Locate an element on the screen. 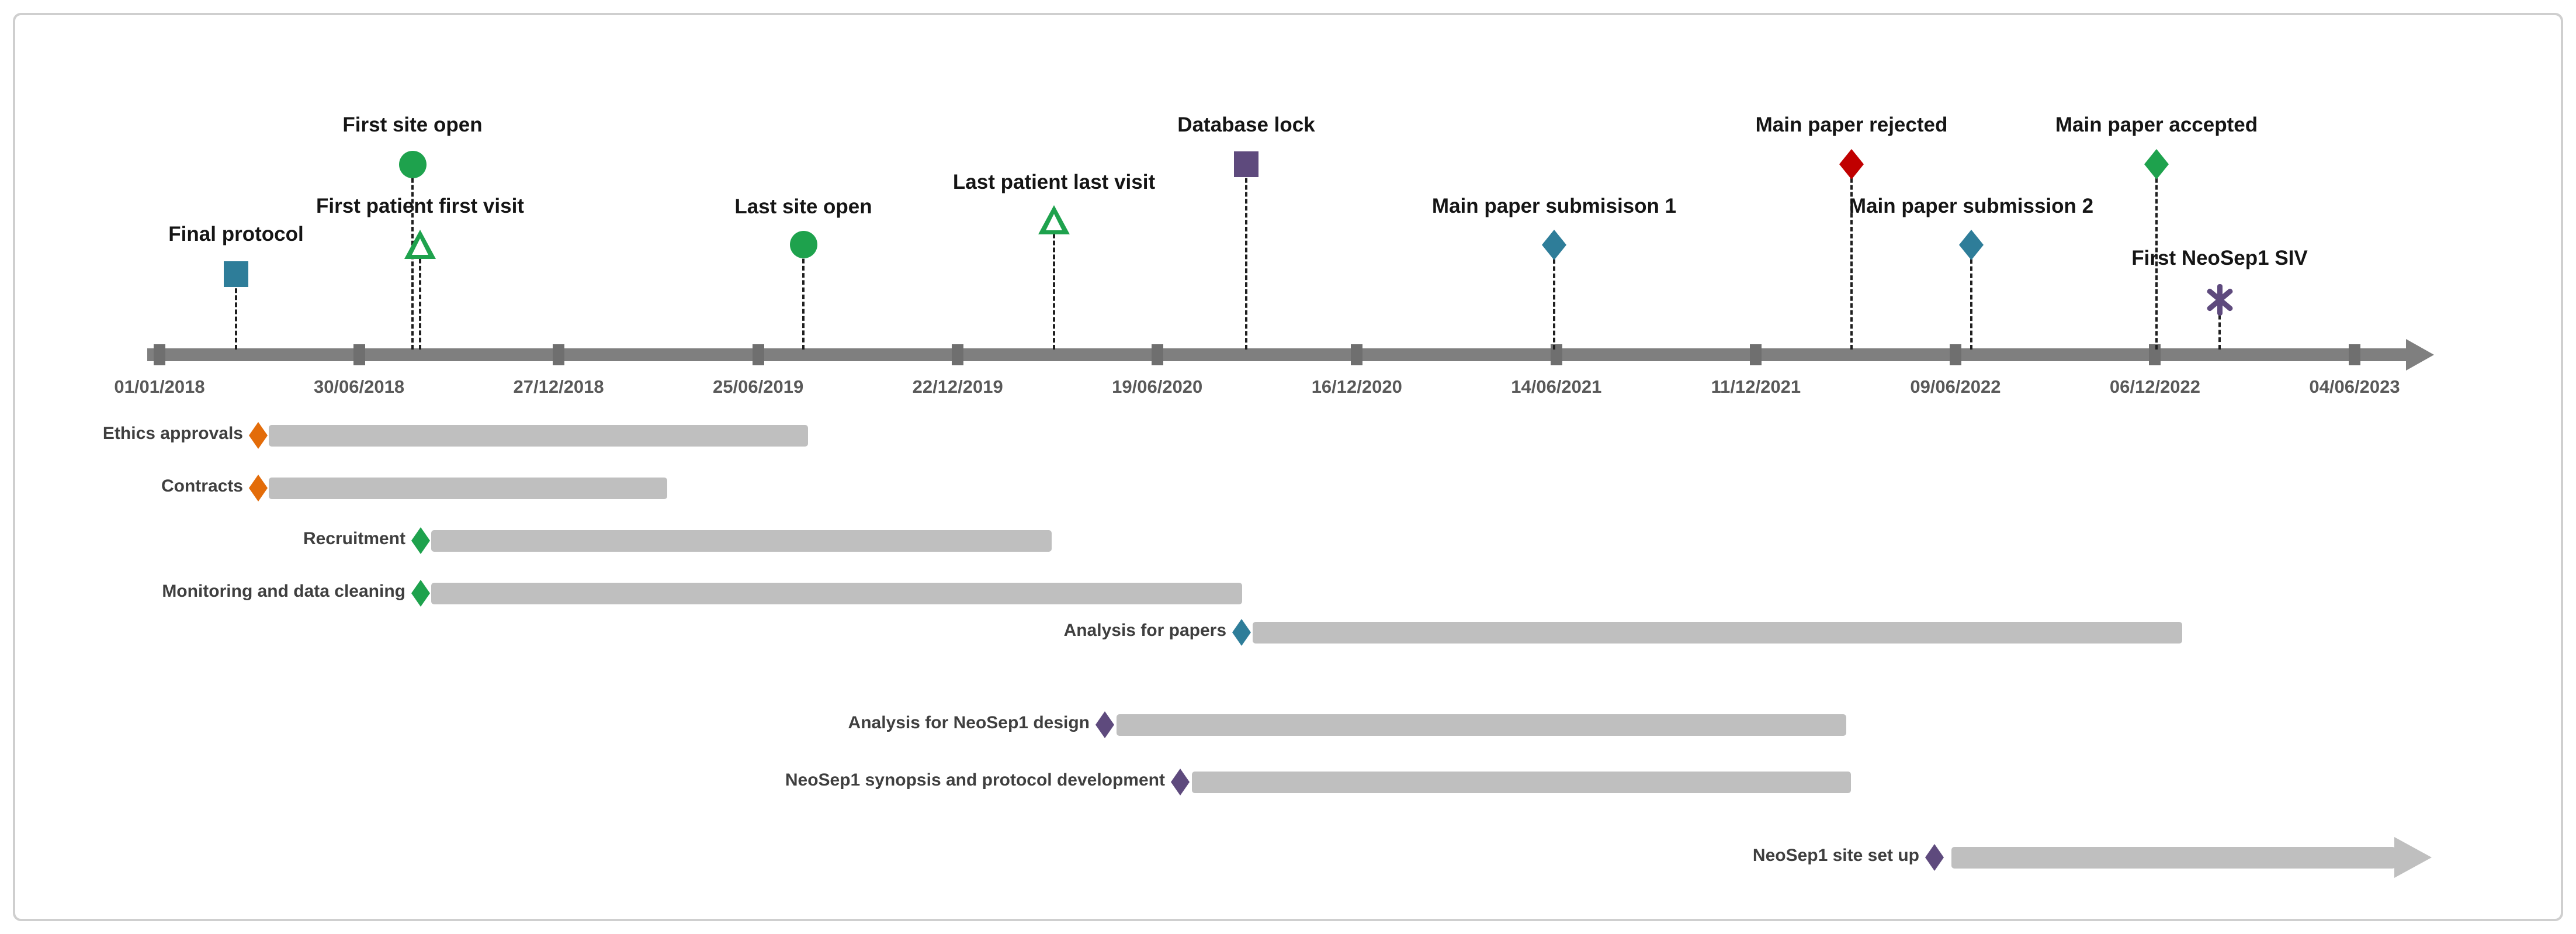 This screenshot has height=934, width=2576. axis-tick-label: 27/12/2018 is located at coordinates (558, 387).